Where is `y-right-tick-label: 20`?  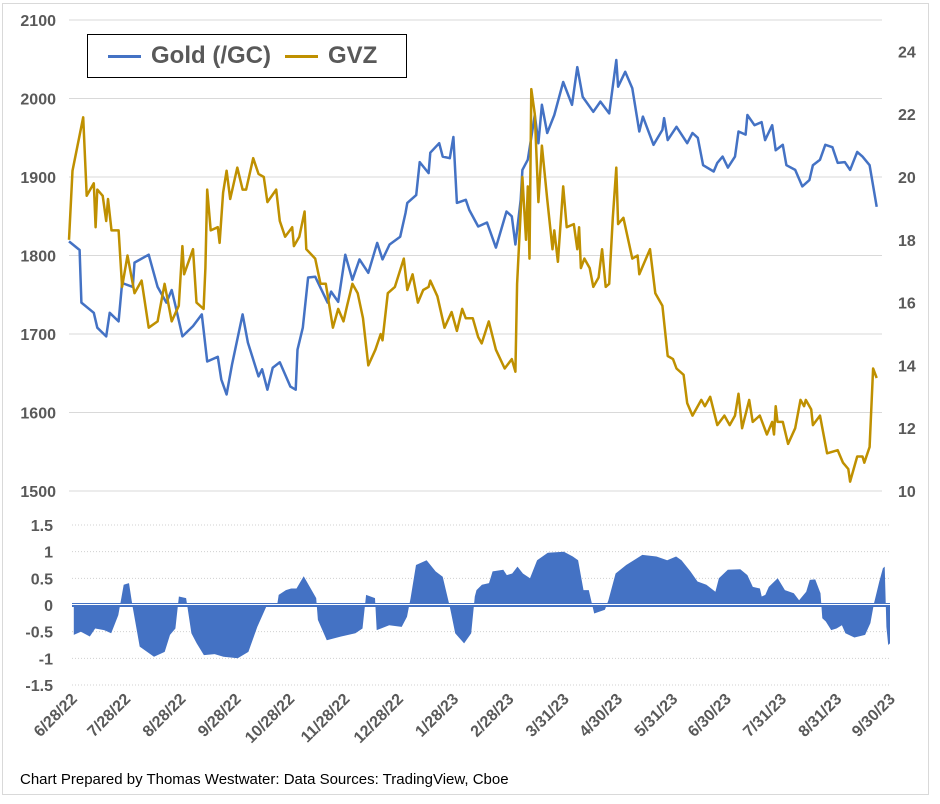
y-right-tick-label: 20 is located at coordinates (907, 178).